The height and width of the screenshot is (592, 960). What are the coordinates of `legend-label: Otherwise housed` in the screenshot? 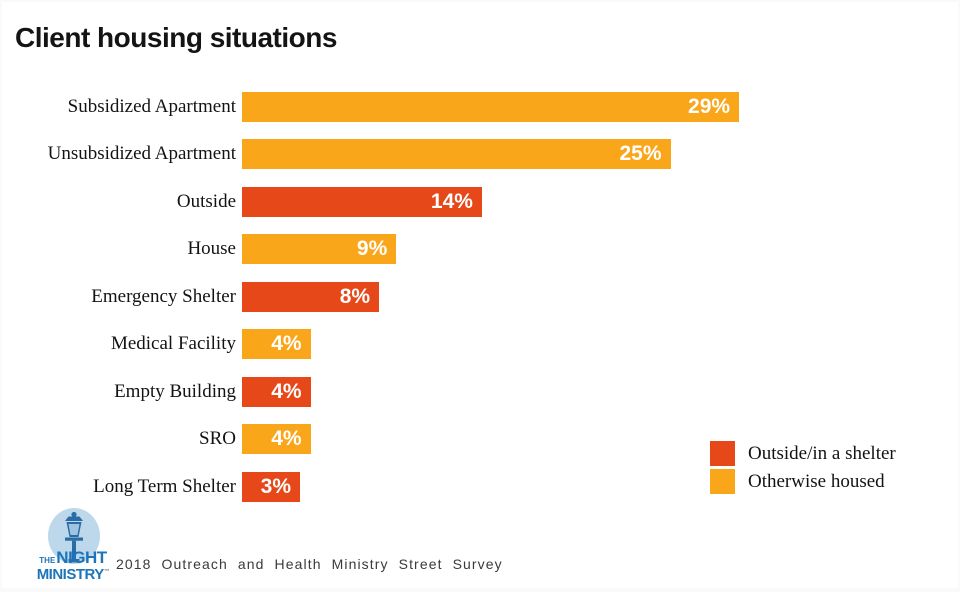 It's located at (816, 481).